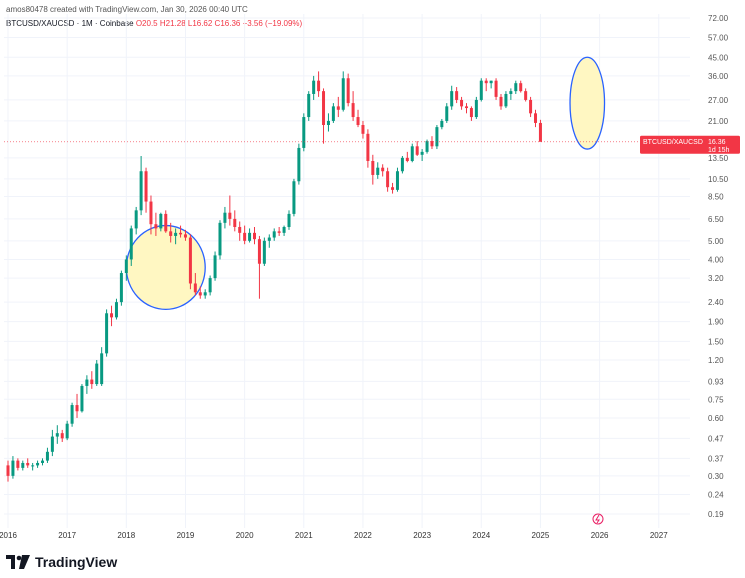 This screenshot has height=578, width=745. What do you see at coordinates (245, 535) in the screenshot?
I see `x-tick-label: 2020` at bounding box center [245, 535].